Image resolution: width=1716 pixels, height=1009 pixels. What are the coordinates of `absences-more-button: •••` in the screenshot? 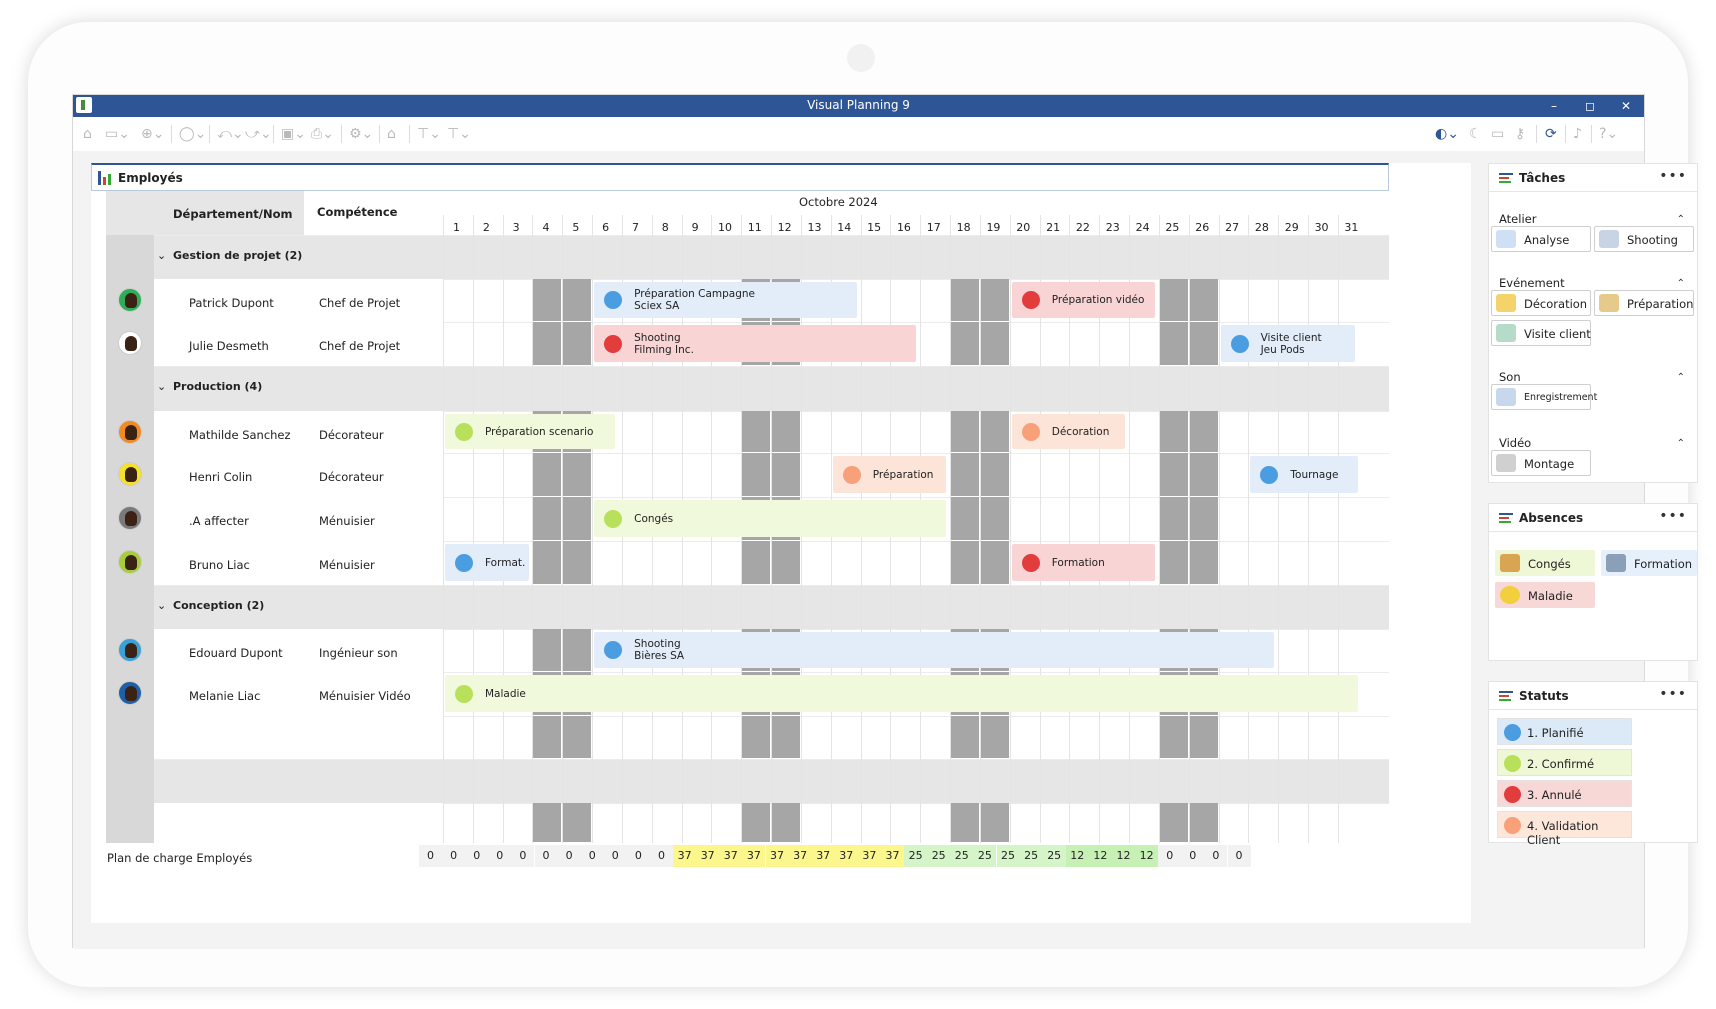 It's located at (1673, 516).